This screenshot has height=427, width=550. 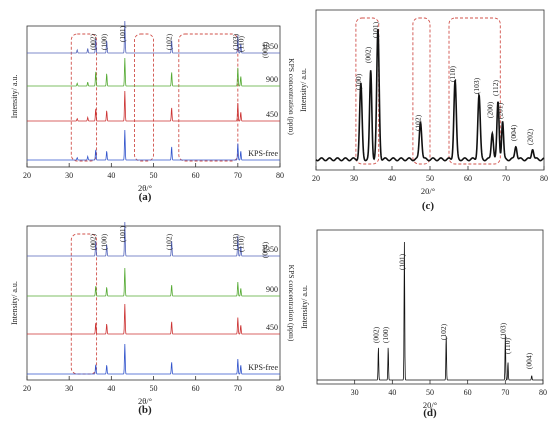 What do you see at coordinates (489, 109) in the screenshot?
I see `peak-label: (200)` at bounding box center [489, 109].